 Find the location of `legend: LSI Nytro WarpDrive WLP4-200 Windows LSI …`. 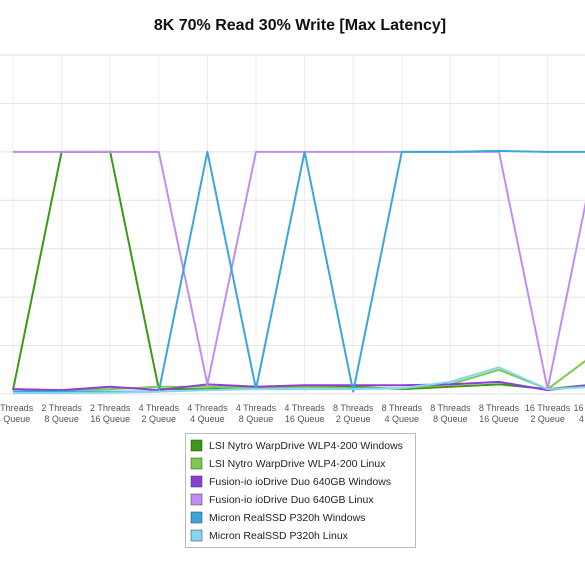

legend: LSI Nytro WarpDrive WLP4-200 Windows LSI … is located at coordinates (296, 490).